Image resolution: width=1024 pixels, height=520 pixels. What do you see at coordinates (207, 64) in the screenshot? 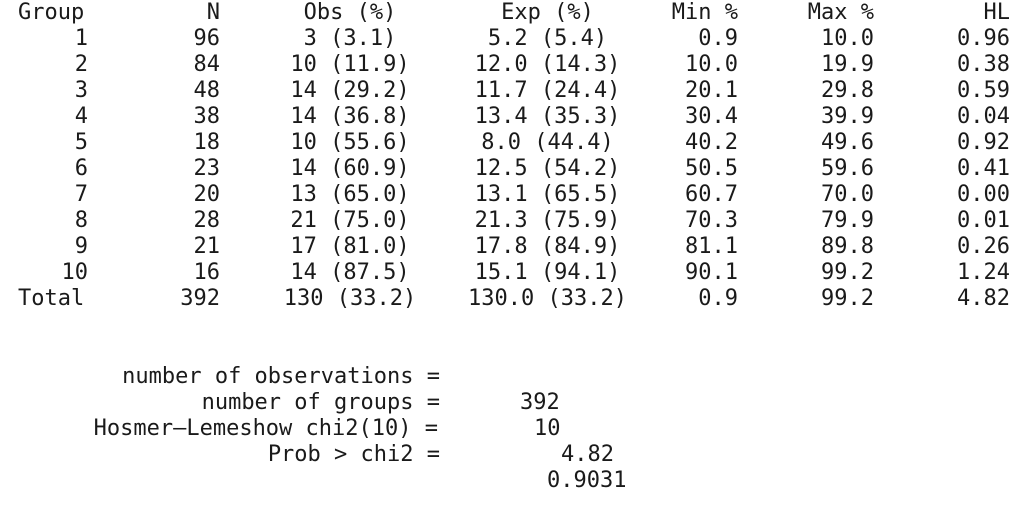
I see `cell-n: 84` at bounding box center [207, 64].